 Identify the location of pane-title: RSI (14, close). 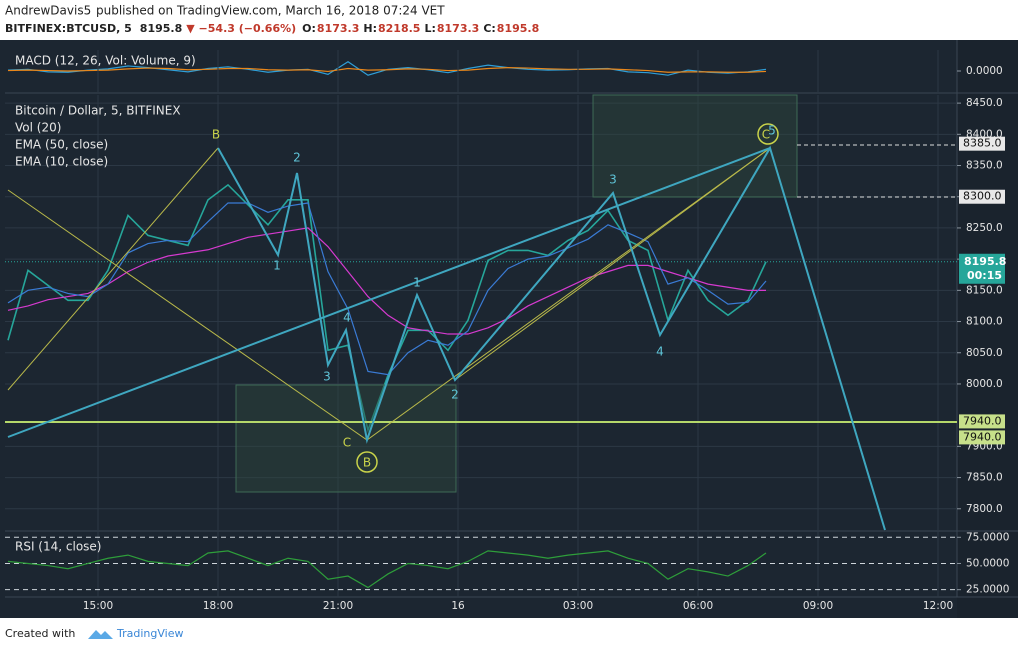
(58, 547).